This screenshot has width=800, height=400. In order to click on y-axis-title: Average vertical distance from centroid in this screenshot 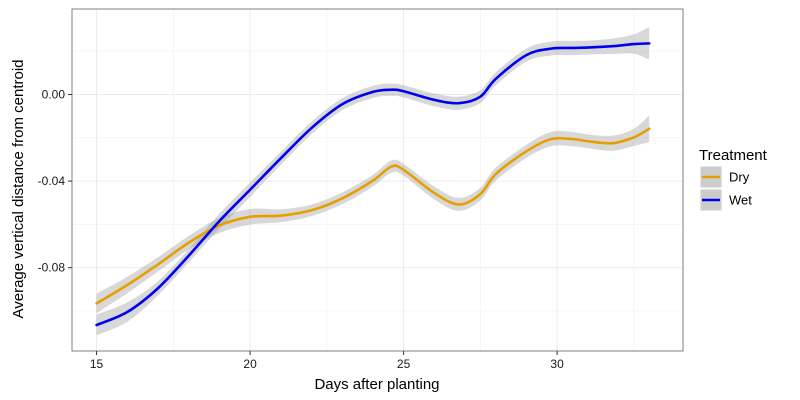, I will do `click(18, 188)`.